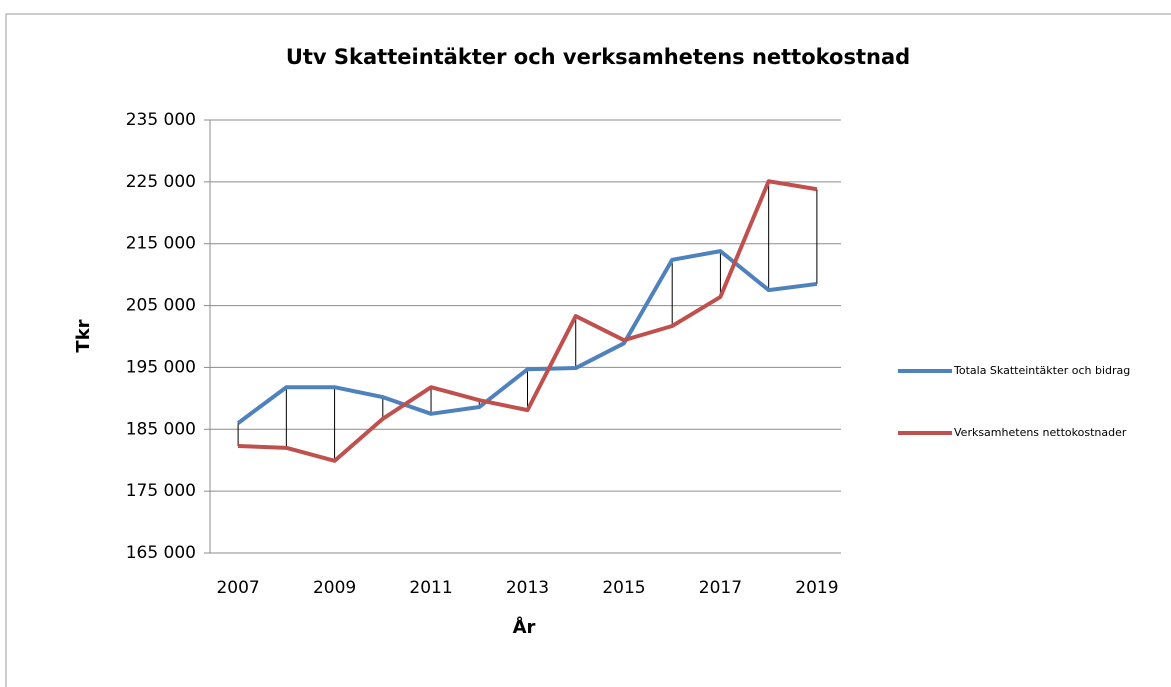 This screenshot has width=1171, height=687. What do you see at coordinates (161, 553) in the screenshot?
I see `y-tick-label: 165 000` at bounding box center [161, 553].